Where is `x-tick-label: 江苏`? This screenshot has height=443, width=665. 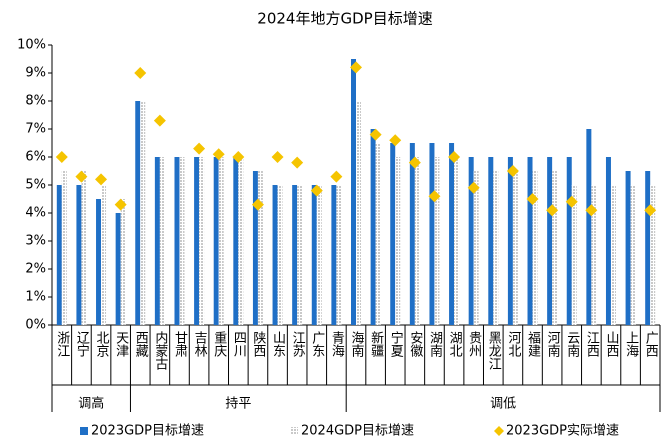
x-tick-label: 江苏 is located at coordinates (298, 344).